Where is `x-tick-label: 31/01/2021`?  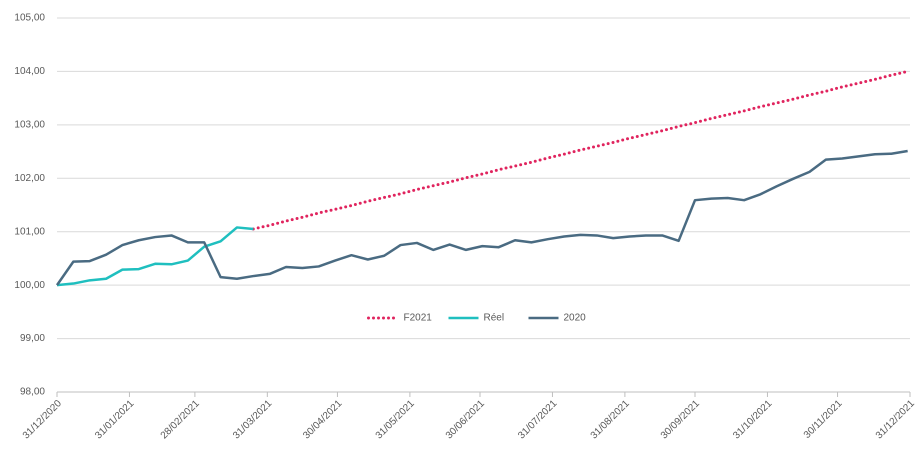
x-tick-label: 31/01/2021 is located at coordinates (114, 419).